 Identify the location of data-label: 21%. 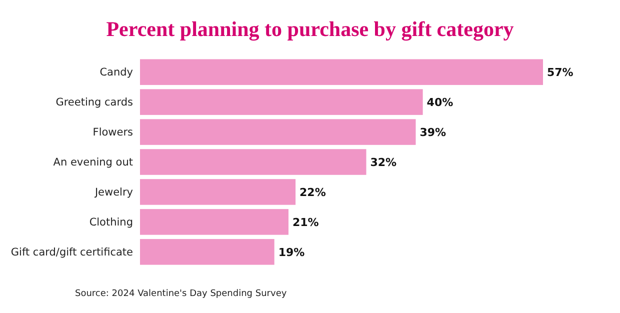
(305, 222).